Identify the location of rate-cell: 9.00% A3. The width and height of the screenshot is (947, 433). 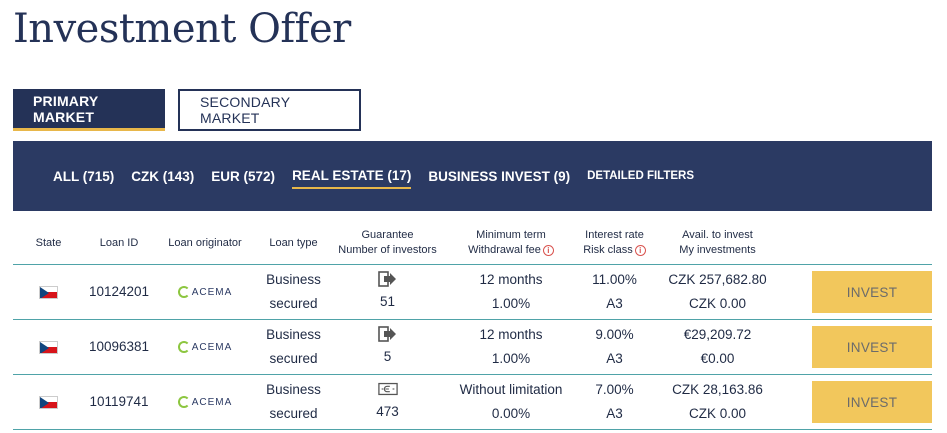
(614, 347).